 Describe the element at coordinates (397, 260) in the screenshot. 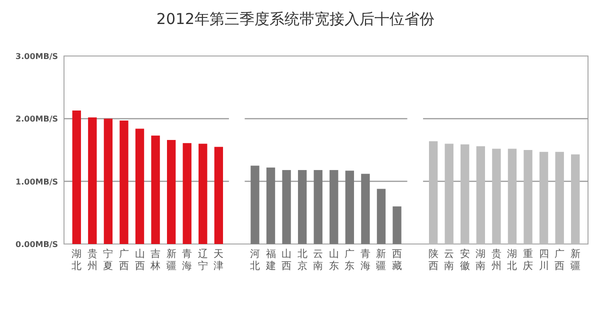

I see `x-tick-label: 西藏` at that location.